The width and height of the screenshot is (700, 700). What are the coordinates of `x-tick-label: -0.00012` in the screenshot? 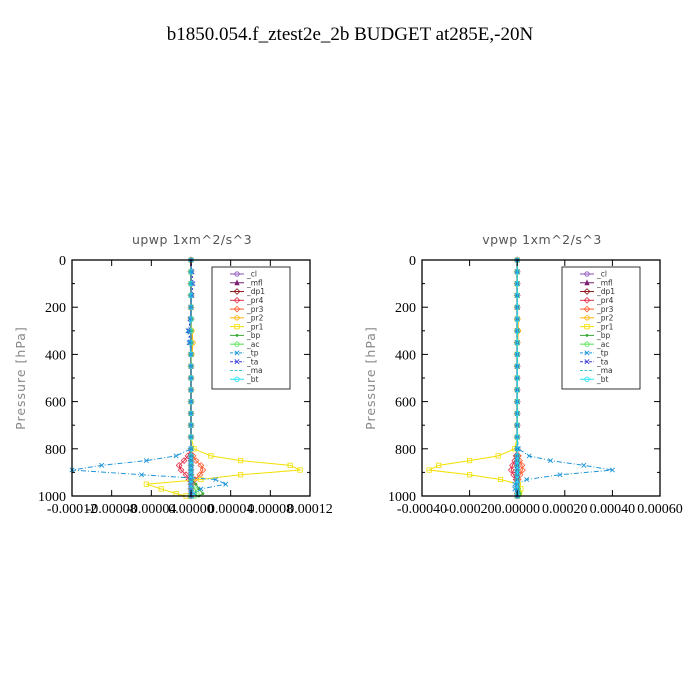 It's located at (72, 509).